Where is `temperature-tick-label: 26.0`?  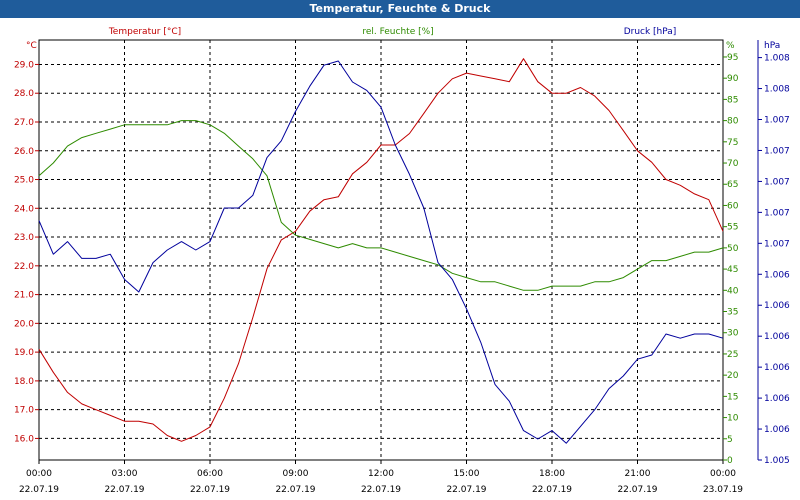 temperature-tick-label: 26.0 is located at coordinates (24, 152).